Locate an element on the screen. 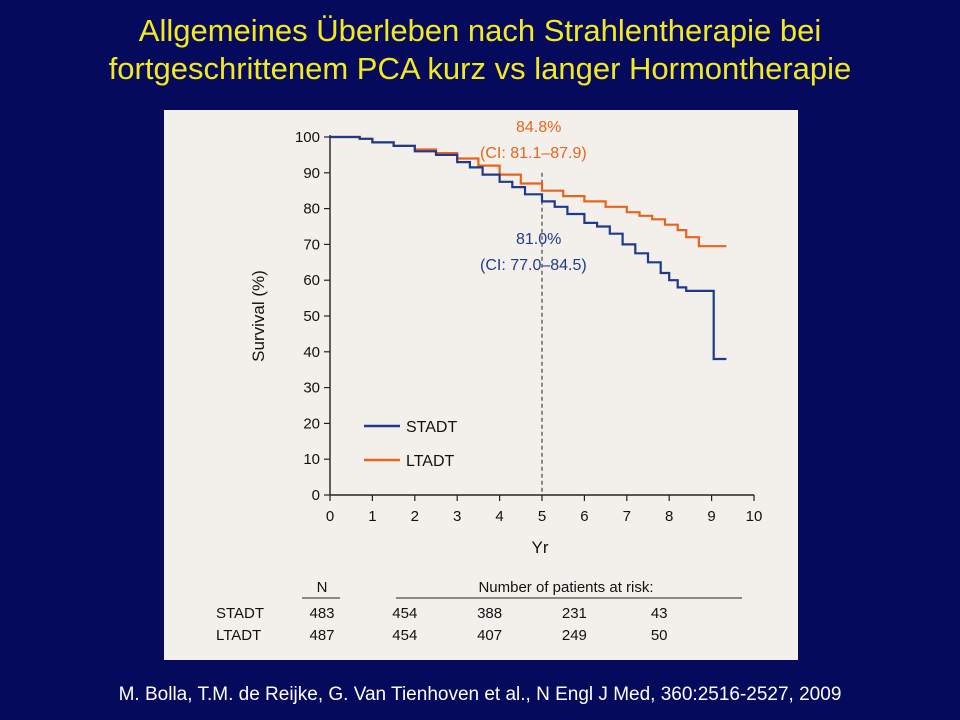 This screenshot has height=720, width=960. legend-label-ltadt: LTADT is located at coordinates (430, 461).